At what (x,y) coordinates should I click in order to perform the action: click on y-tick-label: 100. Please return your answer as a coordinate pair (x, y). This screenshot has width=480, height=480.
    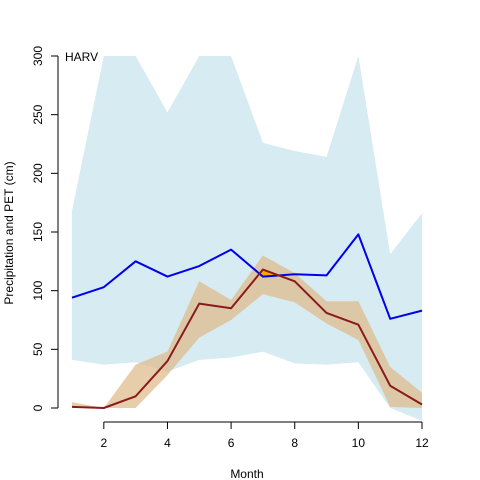
    Looking at the image, I should click on (38, 290).